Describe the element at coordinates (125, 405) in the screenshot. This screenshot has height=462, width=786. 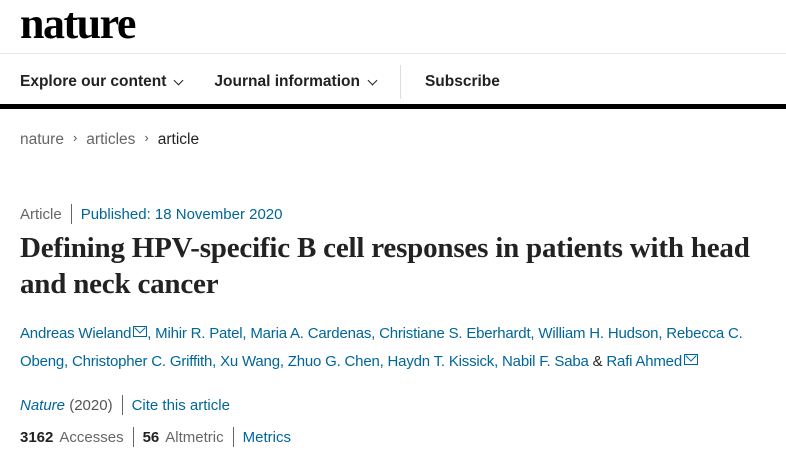
I see `citation-row: Nature (2020) Cite this article` at that location.